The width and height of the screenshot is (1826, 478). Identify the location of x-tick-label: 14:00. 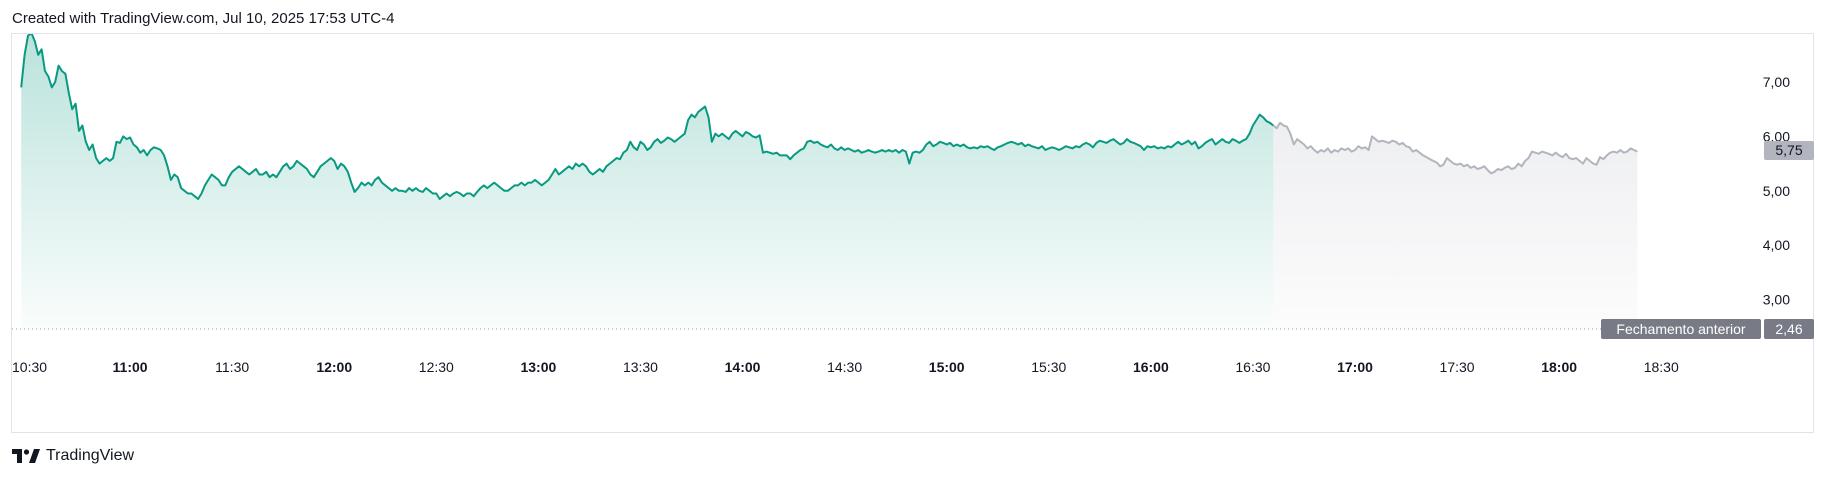
(743, 367).